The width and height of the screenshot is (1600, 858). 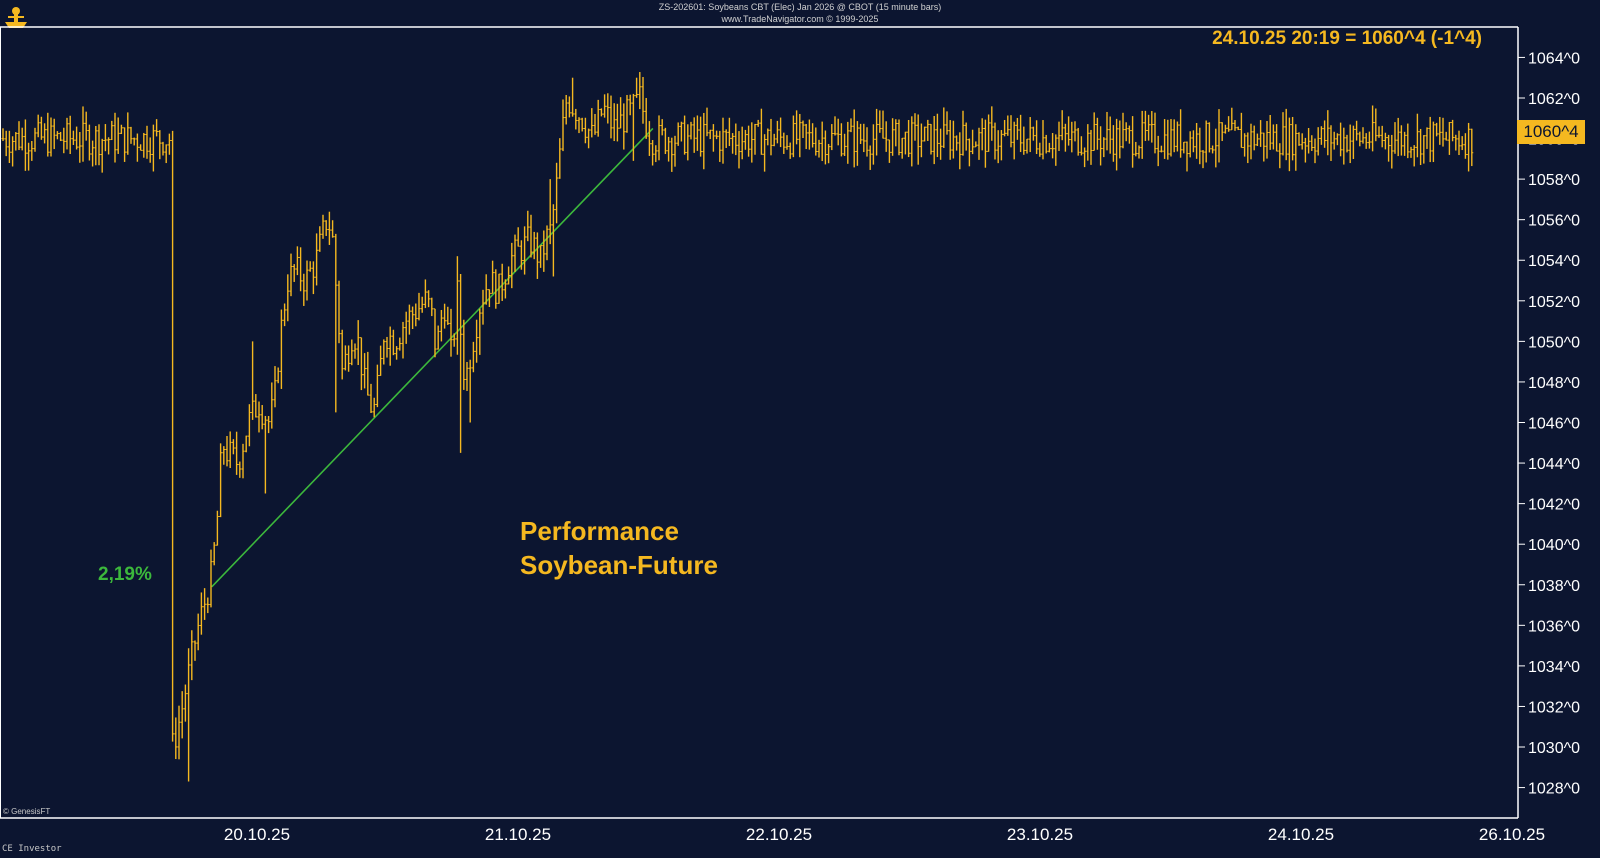 I want to click on x-tick-label: 21.10.25, so click(x=518, y=834).